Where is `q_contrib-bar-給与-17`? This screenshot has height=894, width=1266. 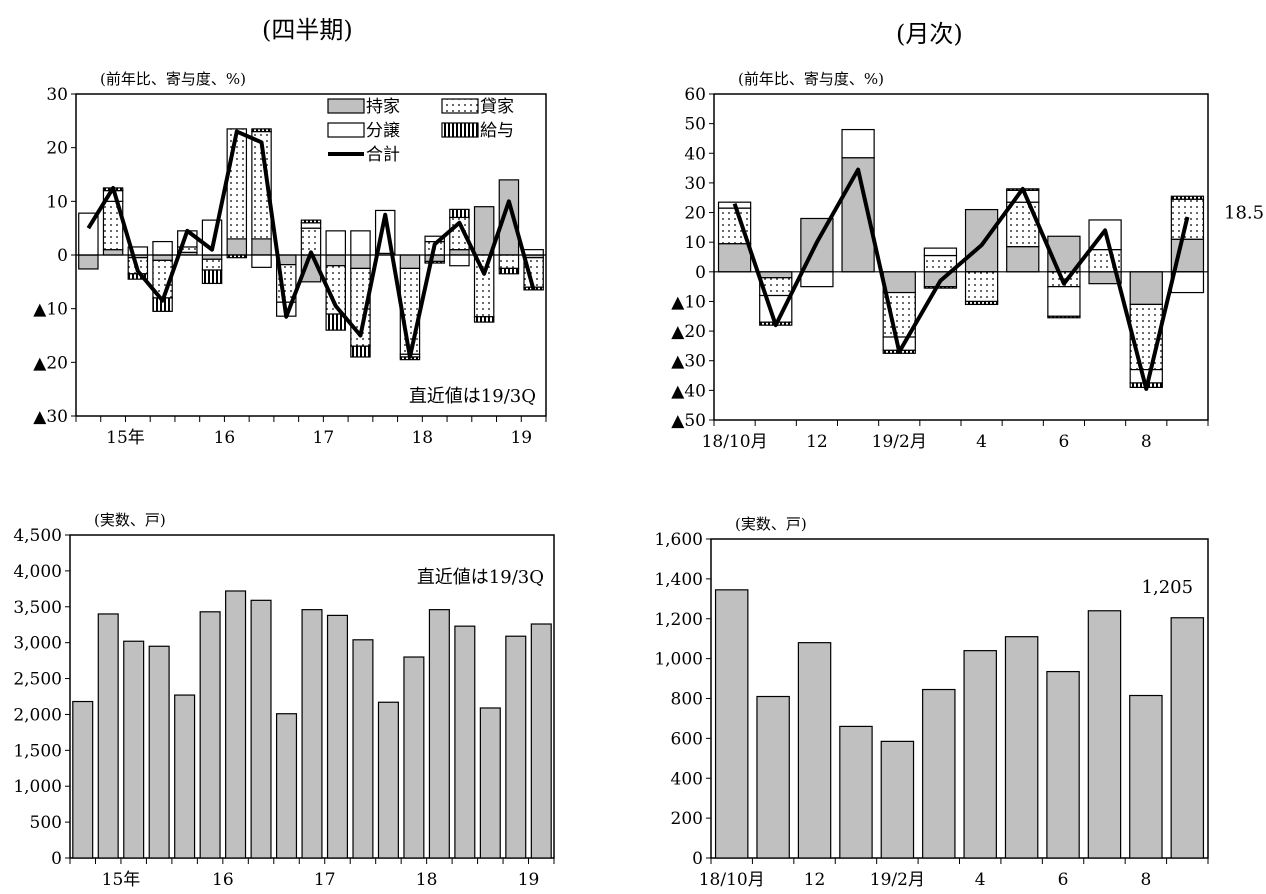
q_contrib-bar-給与-17 is located at coordinates (509, 271).